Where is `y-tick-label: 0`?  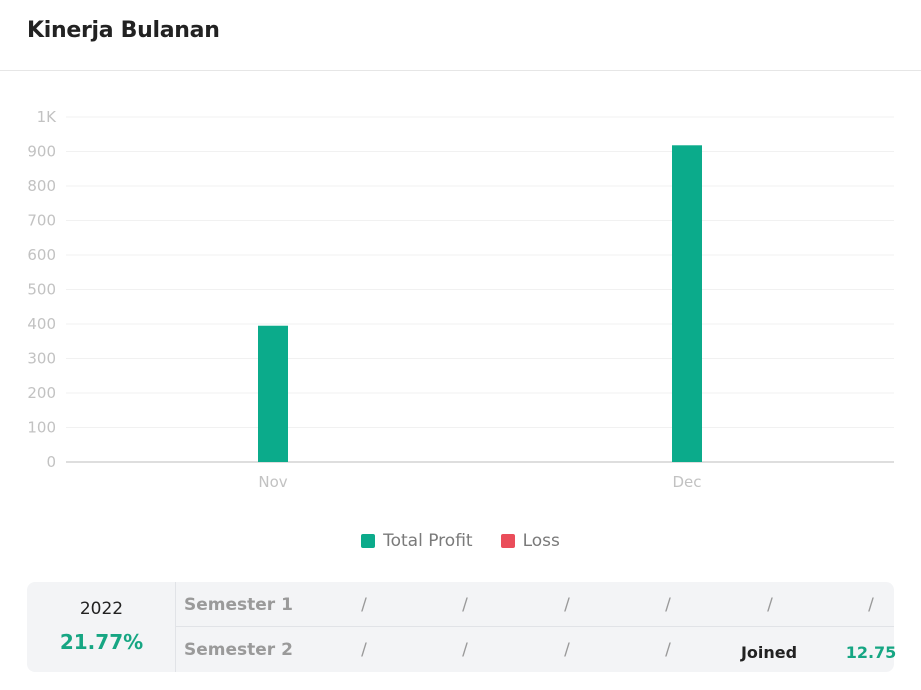
y-tick-label: 0 is located at coordinates (51, 462).